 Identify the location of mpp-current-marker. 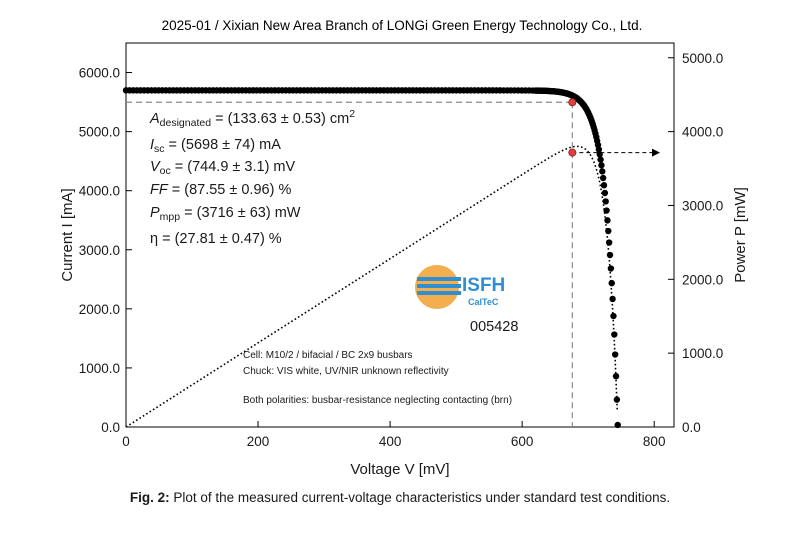
(572, 102).